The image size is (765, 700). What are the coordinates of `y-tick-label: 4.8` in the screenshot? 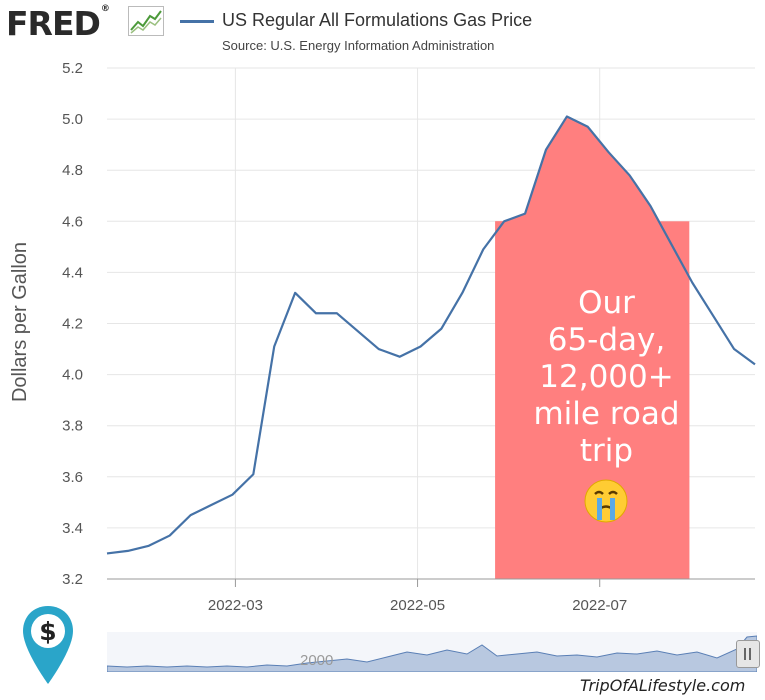 It's located at (72, 170).